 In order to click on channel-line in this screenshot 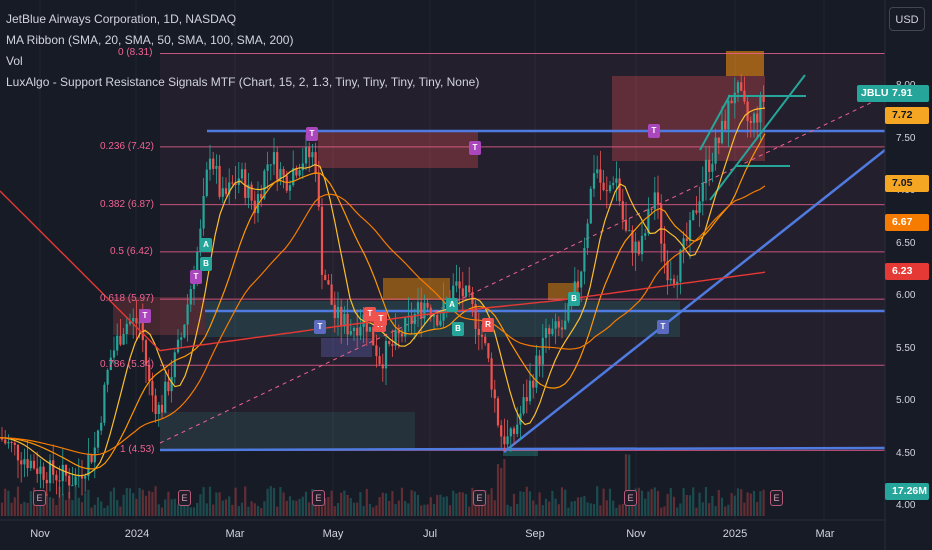, I will do `click(715, 122)`.